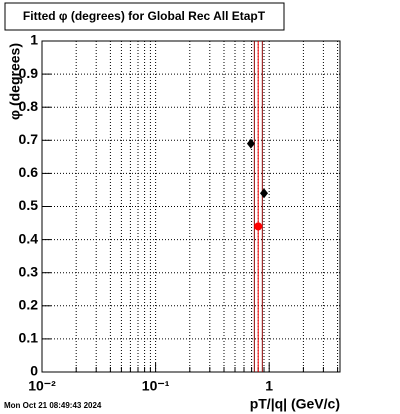 The width and height of the screenshot is (400, 414). I want to click on y-tick-label: 0.8, so click(29, 106).